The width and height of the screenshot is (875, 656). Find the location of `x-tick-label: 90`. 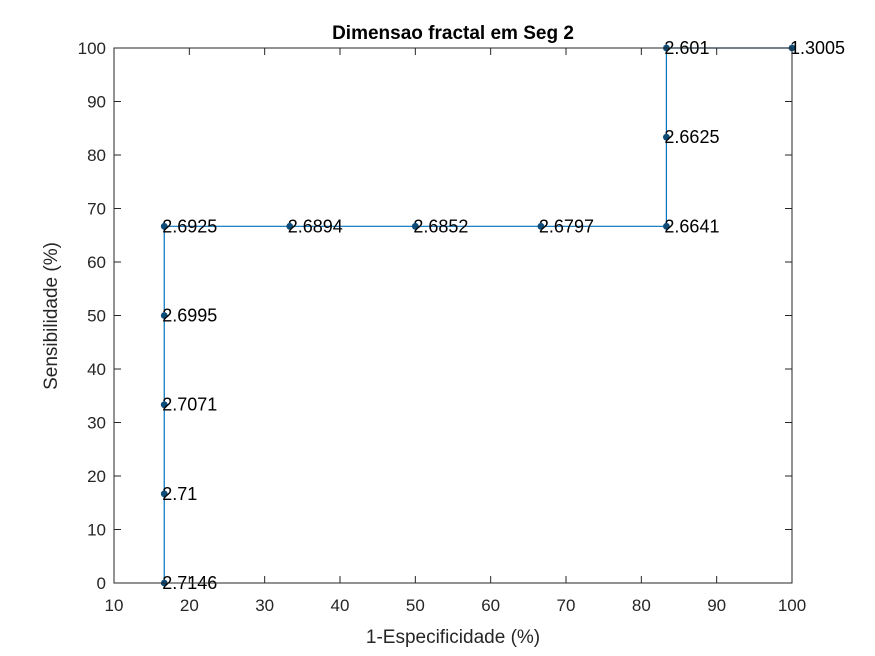

x-tick-label: 90 is located at coordinates (716, 605).